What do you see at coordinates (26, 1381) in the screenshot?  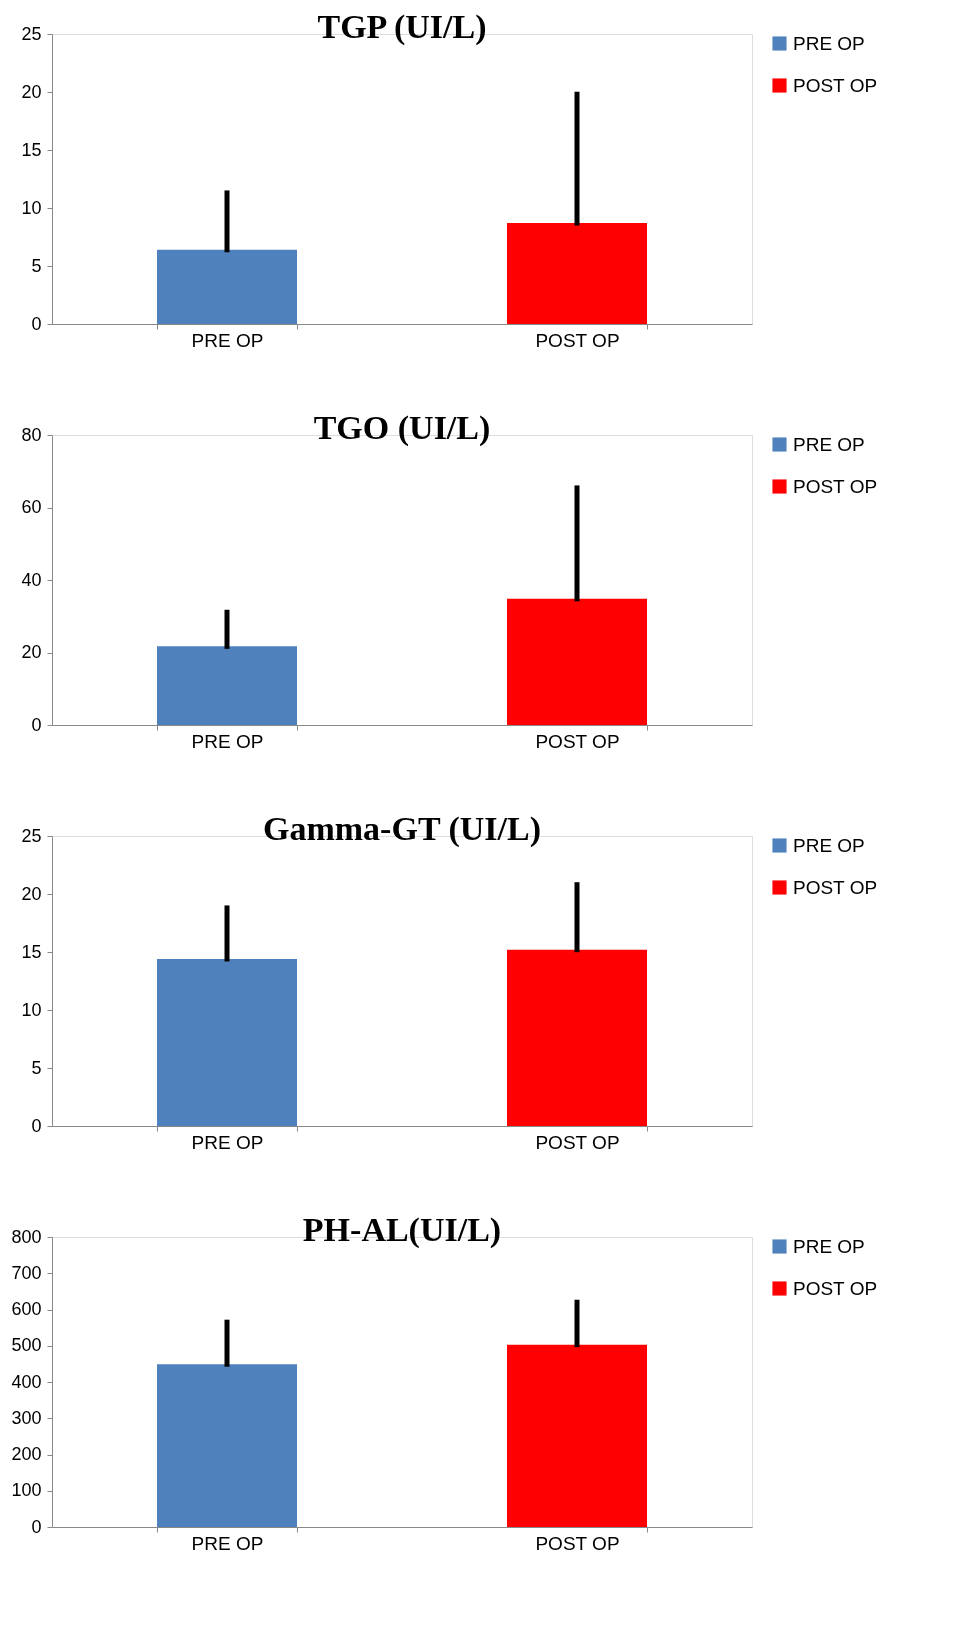 I see `y-tick-label: 400` at bounding box center [26, 1381].